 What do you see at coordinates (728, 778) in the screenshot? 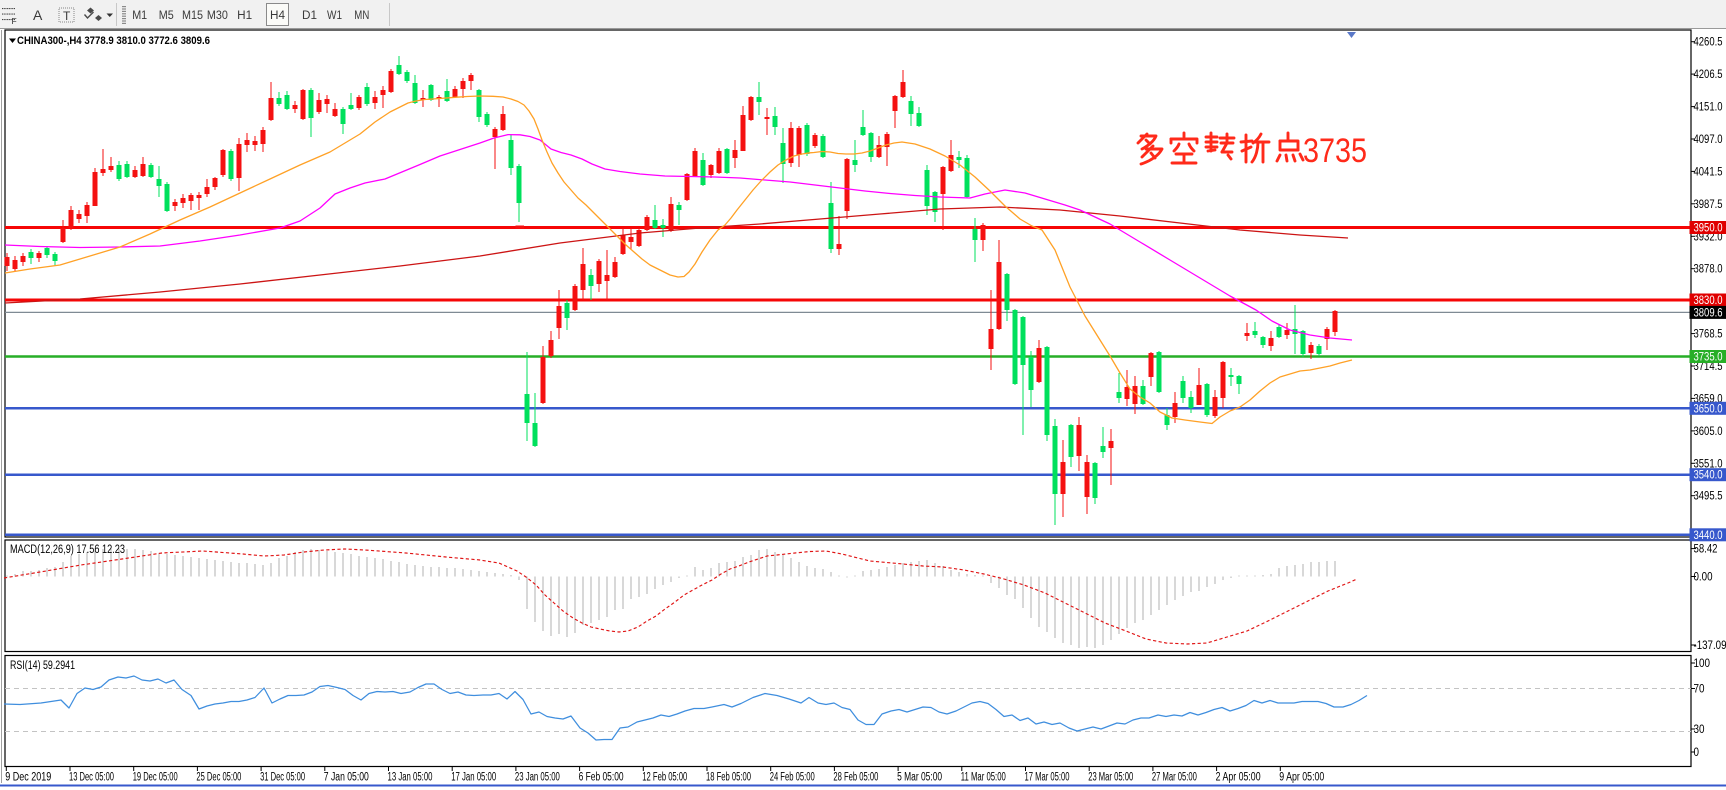
I see `svg-text: 18 Feb 05:00` at bounding box center [728, 778].